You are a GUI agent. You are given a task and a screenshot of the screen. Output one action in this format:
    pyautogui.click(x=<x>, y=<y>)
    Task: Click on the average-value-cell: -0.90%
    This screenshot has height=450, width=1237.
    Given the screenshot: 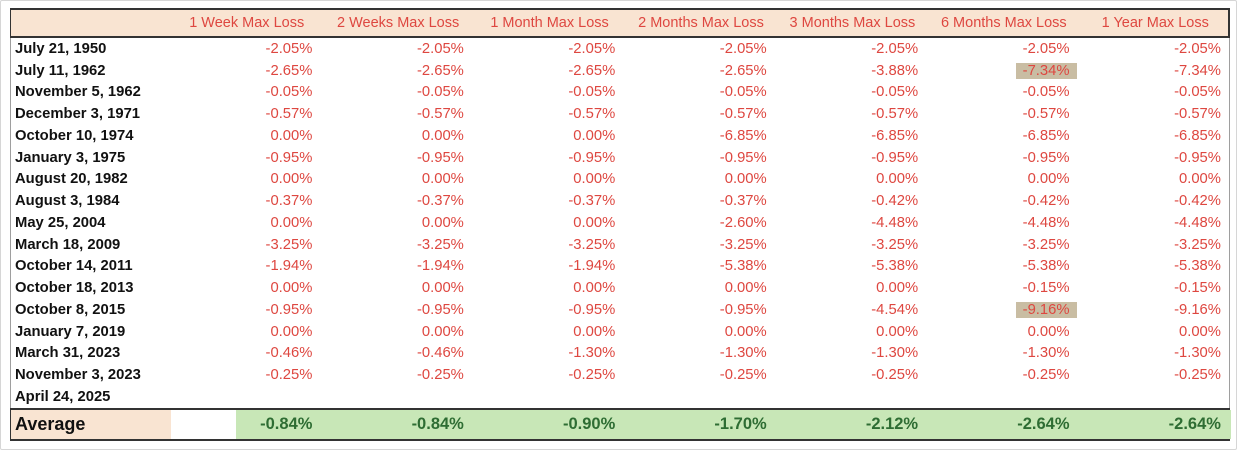 What is the action you would take?
    pyautogui.click(x=549, y=424)
    